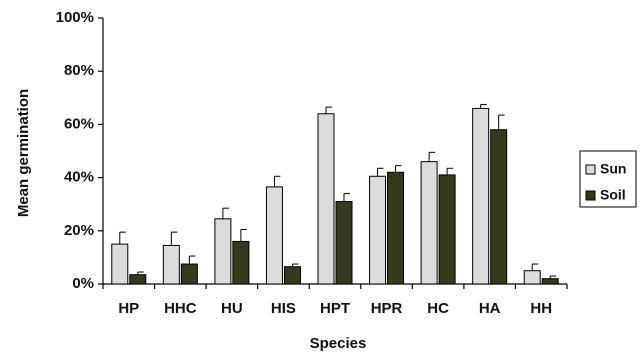  What do you see at coordinates (79, 123) in the screenshot?
I see `y-tick-label: 60%` at bounding box center [79, 123].